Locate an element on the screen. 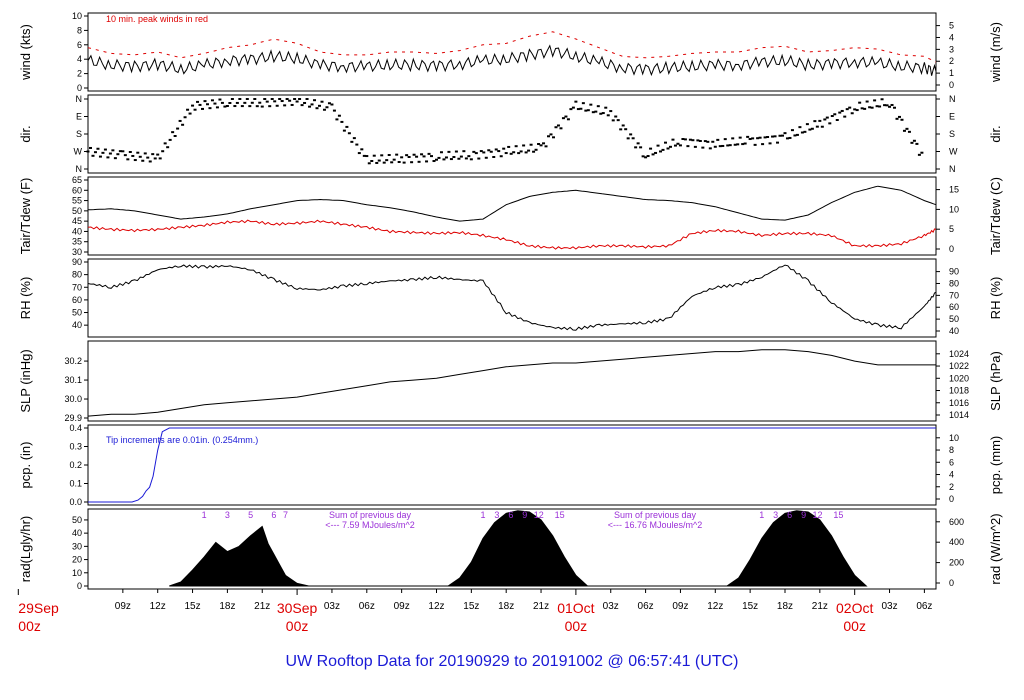  rad-hour-mark: 7 is located at coordinates (285, 515).